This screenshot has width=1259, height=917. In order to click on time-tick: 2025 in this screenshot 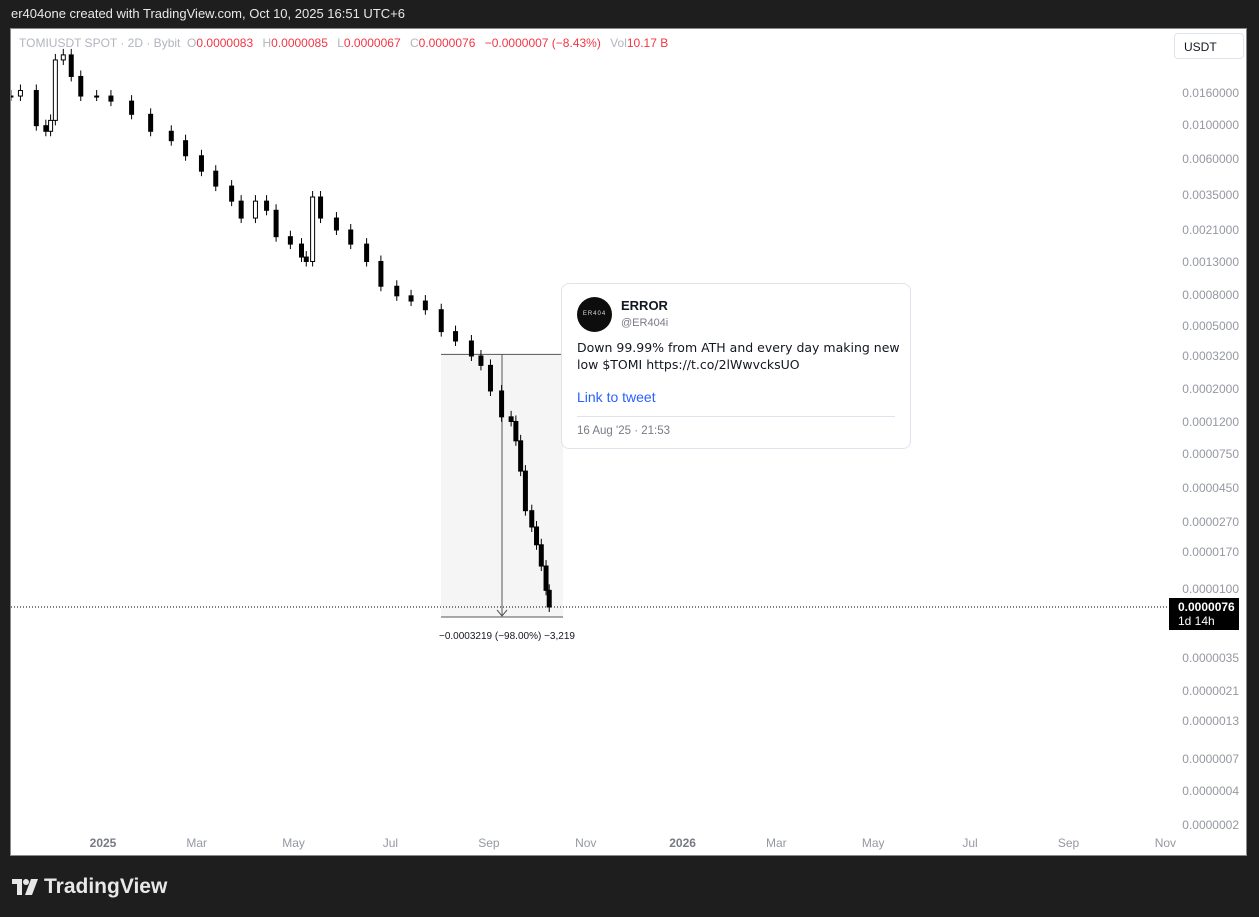, I will do `click(103, 843)`.